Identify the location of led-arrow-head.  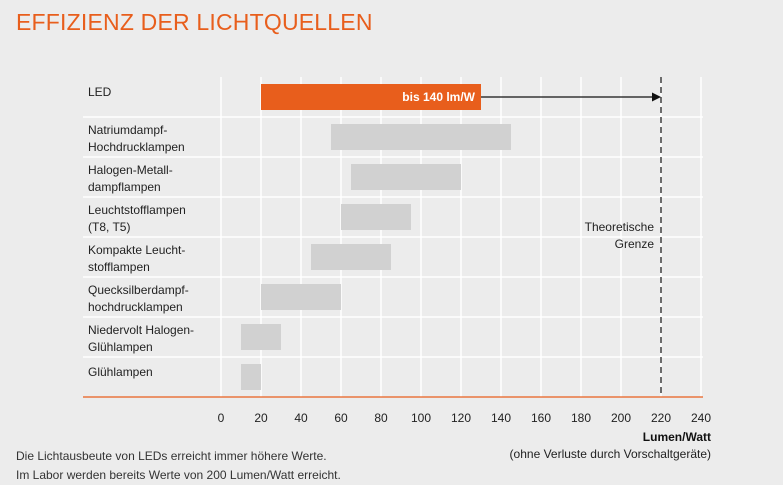
(656, 97).